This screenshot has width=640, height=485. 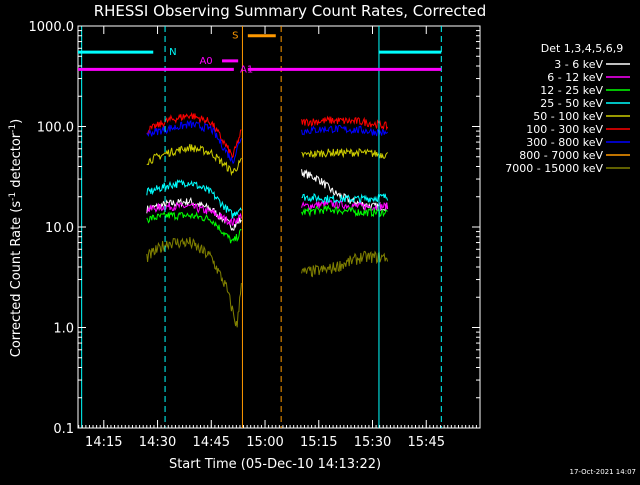 What do you see at coordinates (603, 472) in the screenshot?
I see `footer-date: 17-Oct-2021 14:07` at bounding box center [603, 472].